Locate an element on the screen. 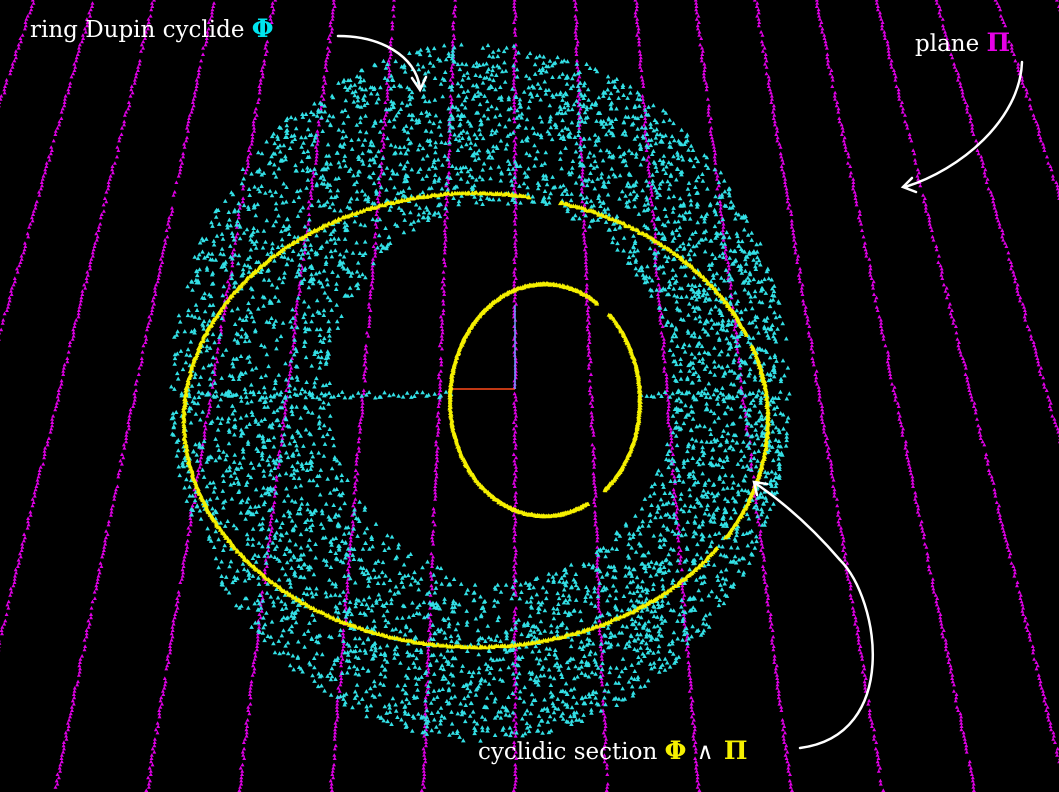  section-pi-symbol: Π is located at coordinates (735, 750).